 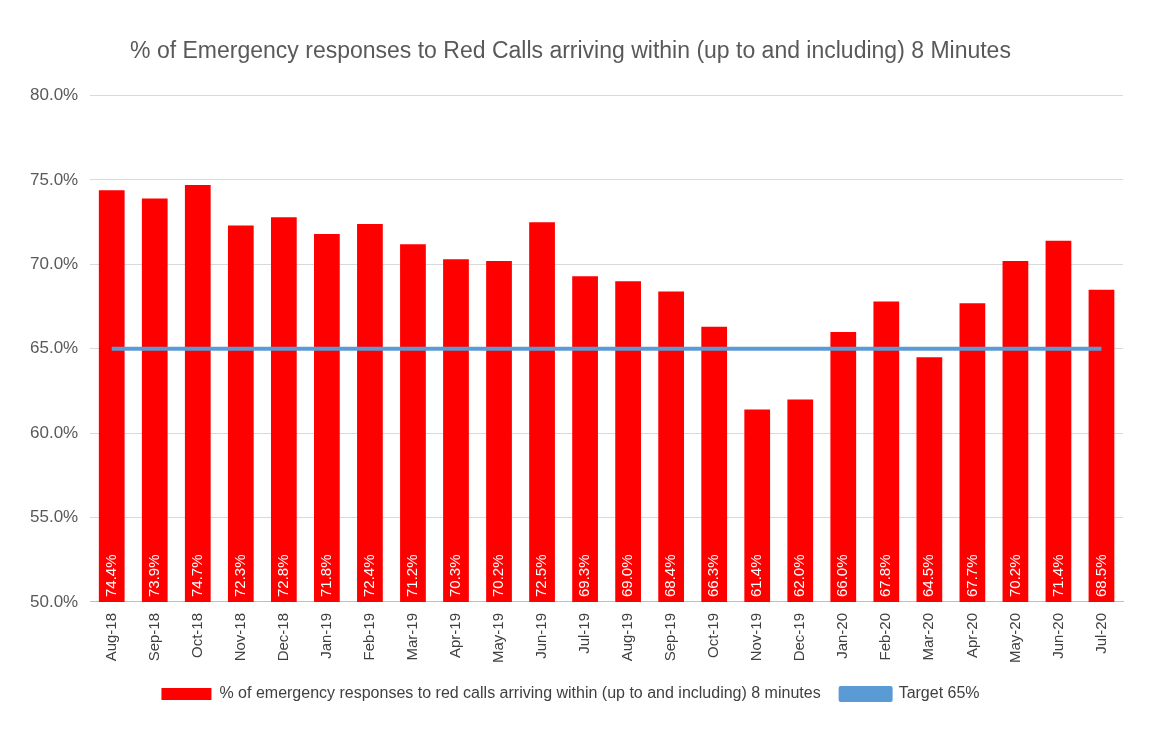 I want to click on data-label: 68.4%, so click(x=670, y=575).